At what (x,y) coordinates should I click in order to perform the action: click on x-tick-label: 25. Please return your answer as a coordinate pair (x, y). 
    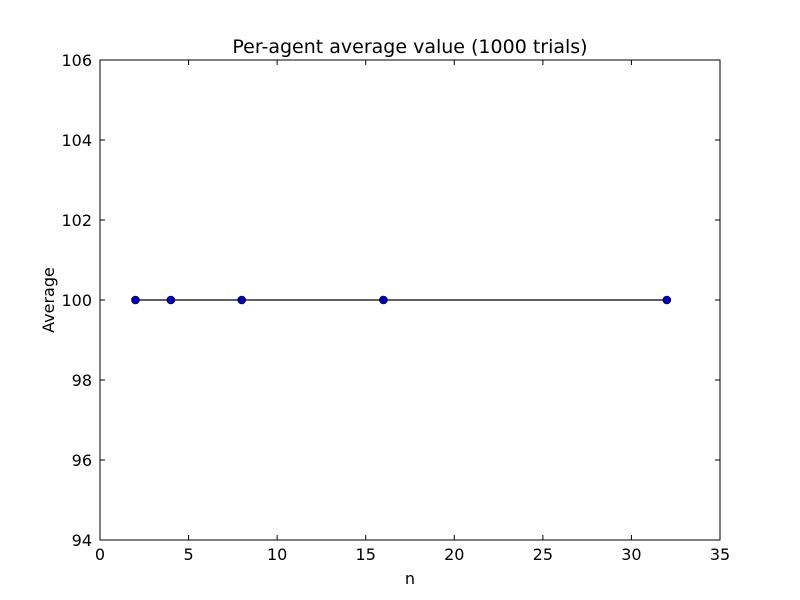
    Looking at the image, I should click on (543, 554).